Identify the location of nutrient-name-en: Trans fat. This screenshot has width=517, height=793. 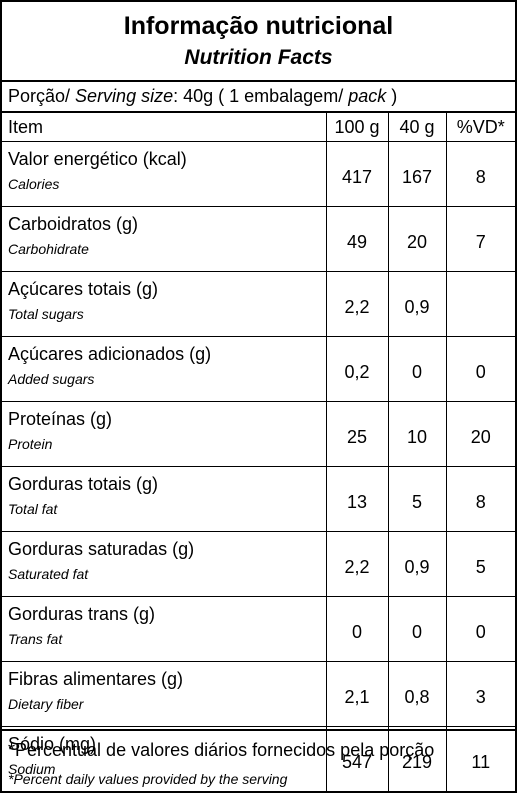
(35, 639).